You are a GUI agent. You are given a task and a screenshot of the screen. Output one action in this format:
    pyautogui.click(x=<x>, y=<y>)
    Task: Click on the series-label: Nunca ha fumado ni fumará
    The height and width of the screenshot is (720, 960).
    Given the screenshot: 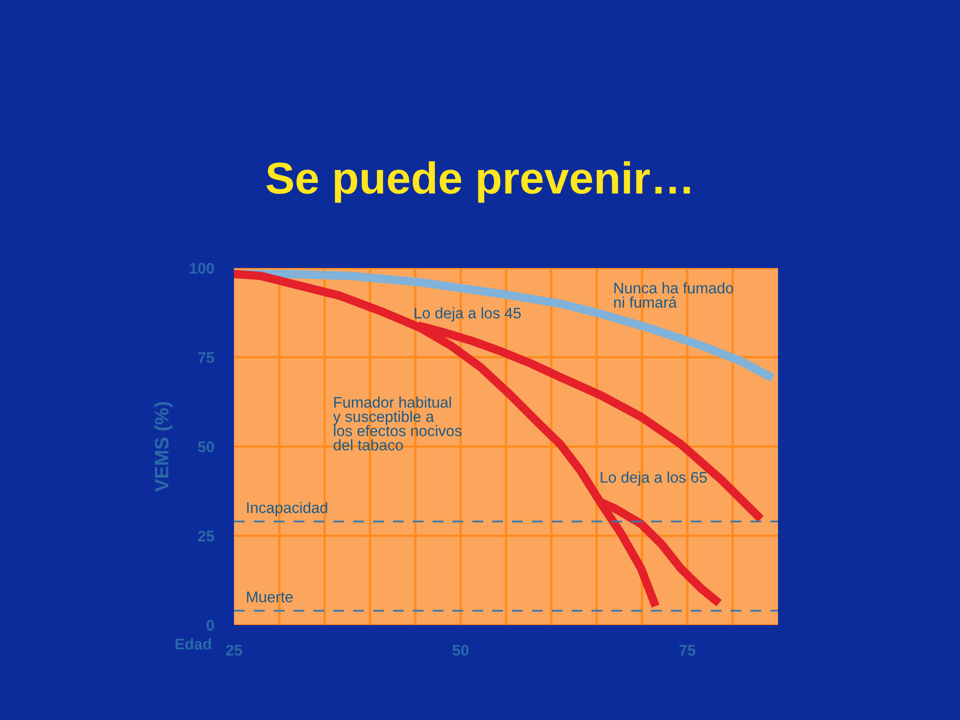 What is the action you would take?
    pyautogui.click(x=674, y=295)
    